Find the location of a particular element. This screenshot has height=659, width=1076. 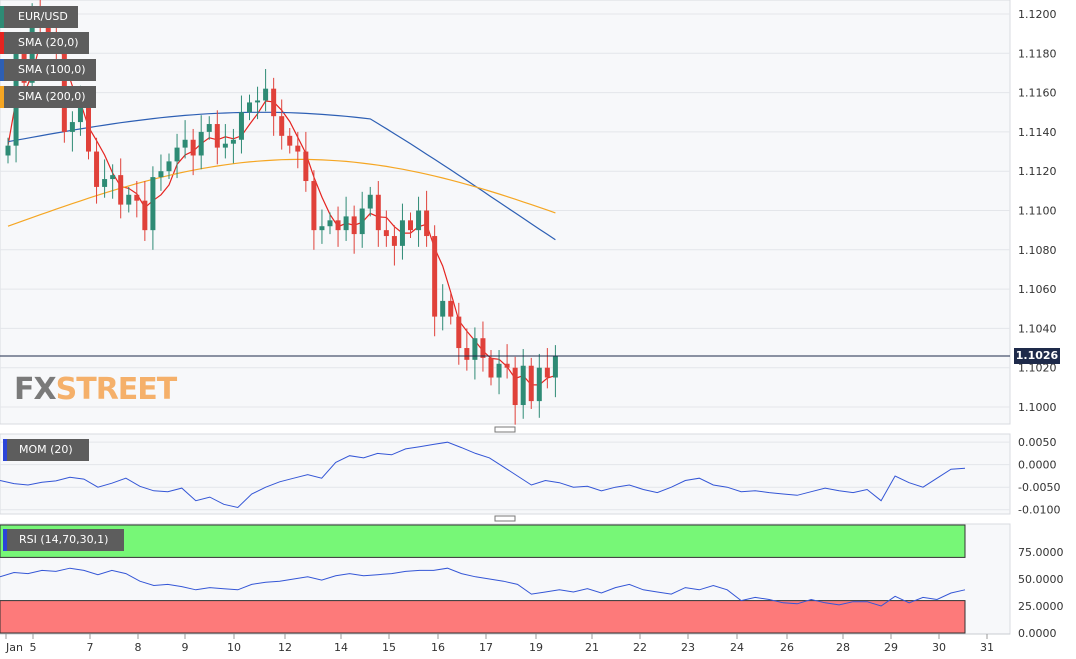

price-tick-label: 1.1140 is located at coordinates (1037, 132).